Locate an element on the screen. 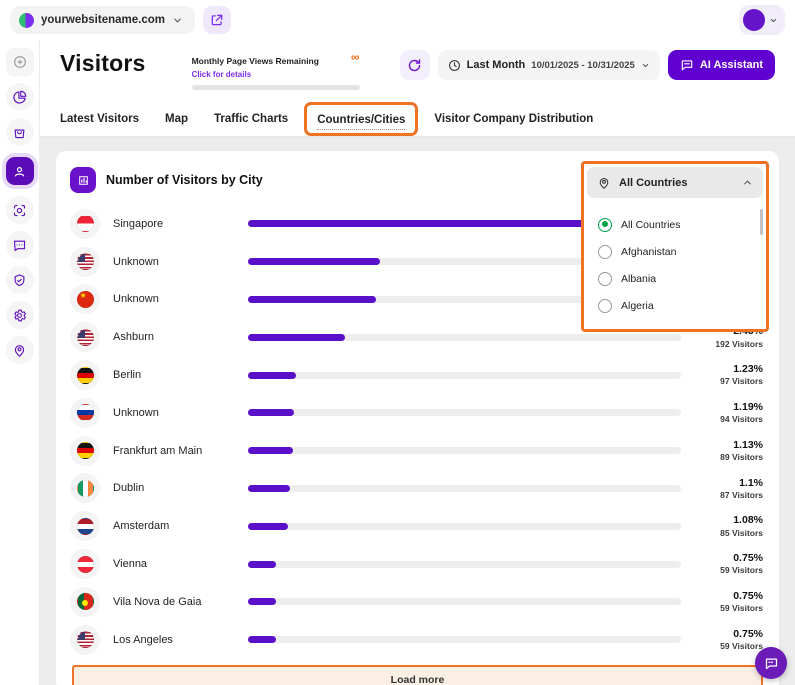 The image size is (795, 685). sidebar-item-communication is located at coordinates (19, 245).